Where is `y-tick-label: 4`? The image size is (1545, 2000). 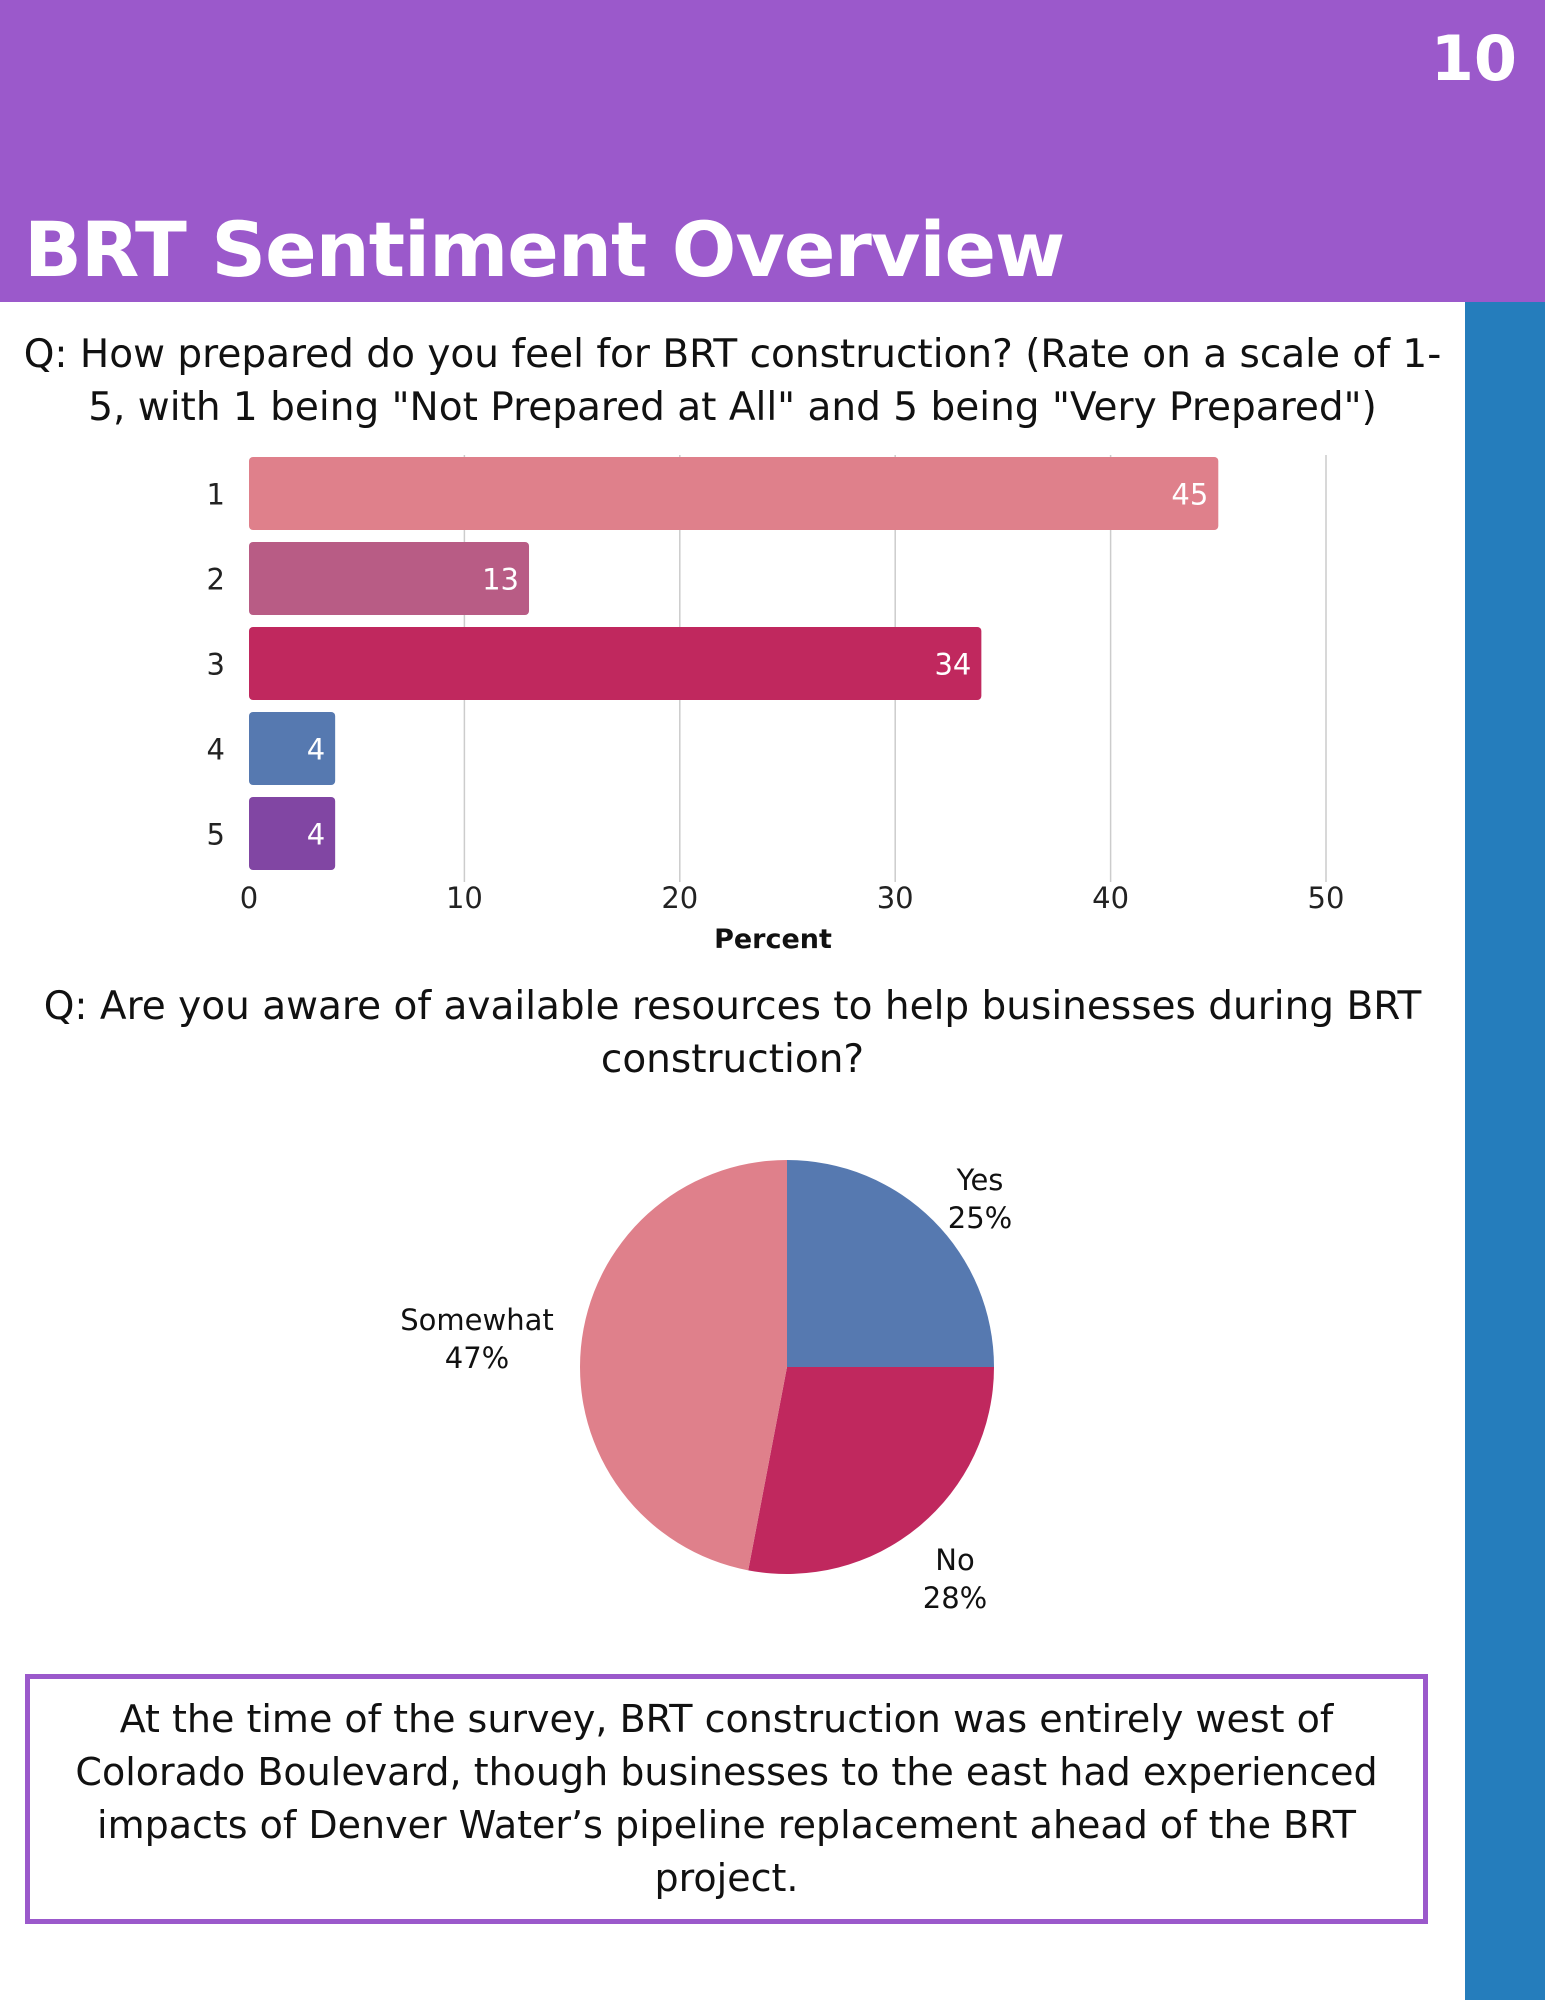
y-tick-label: 4 is located at coordinates (216, 750).